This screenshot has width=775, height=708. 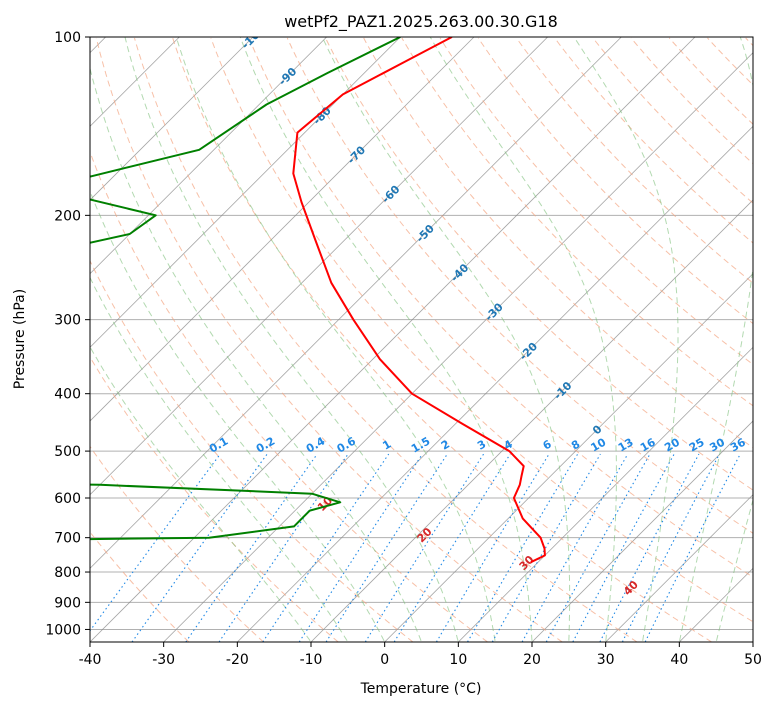 What do you see at coordinates (753, 660) in the screenshot?
I see `x-tick-label: 50` at bounding box center [753, 660].